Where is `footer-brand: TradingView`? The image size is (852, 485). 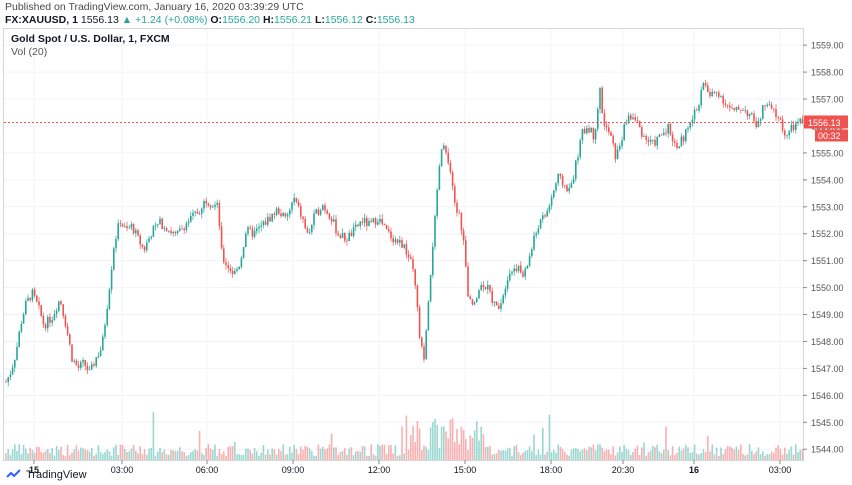 footer-brand: TradingView is located at coordinates (46, 475).